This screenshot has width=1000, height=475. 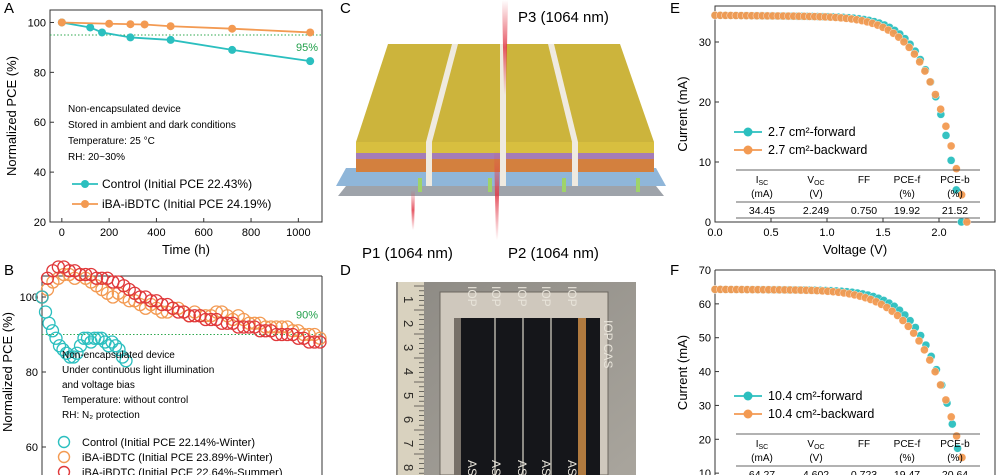 I want to click on panel-letter-b: B, so click(x=9, y=270).